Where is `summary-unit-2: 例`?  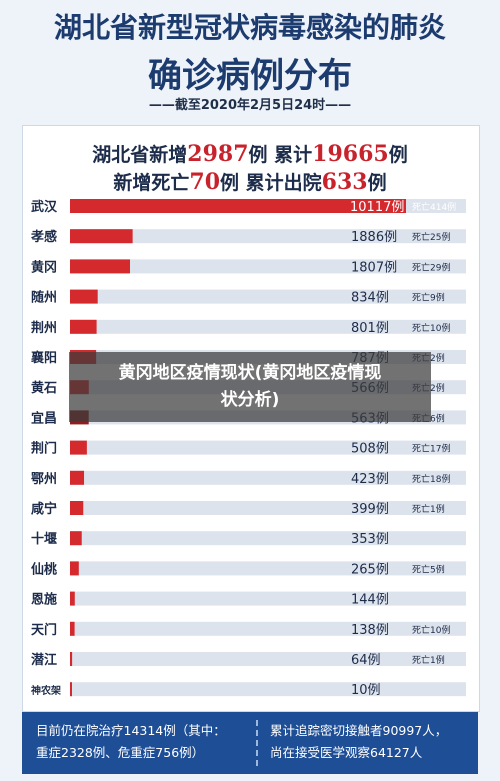
summary-unit-2: 例 is located at coordinates (377, 183).